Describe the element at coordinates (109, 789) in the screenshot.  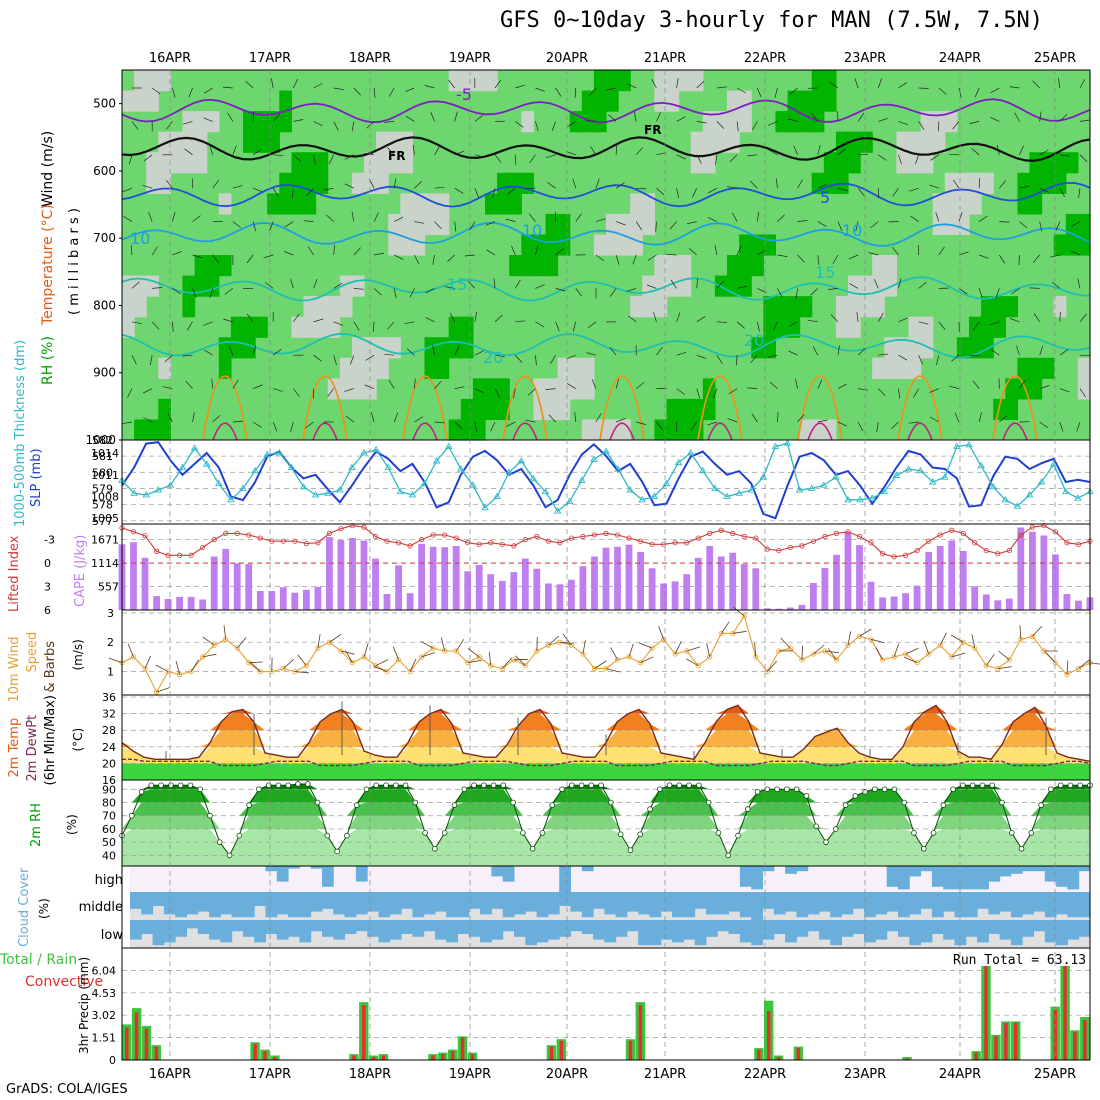
I see `y-tick-label: 90` at that location.